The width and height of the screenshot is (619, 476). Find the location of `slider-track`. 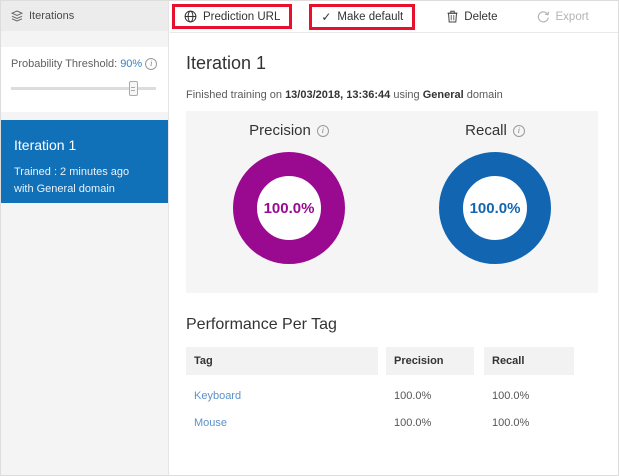

slider-track is located at coordinates (83, 88).